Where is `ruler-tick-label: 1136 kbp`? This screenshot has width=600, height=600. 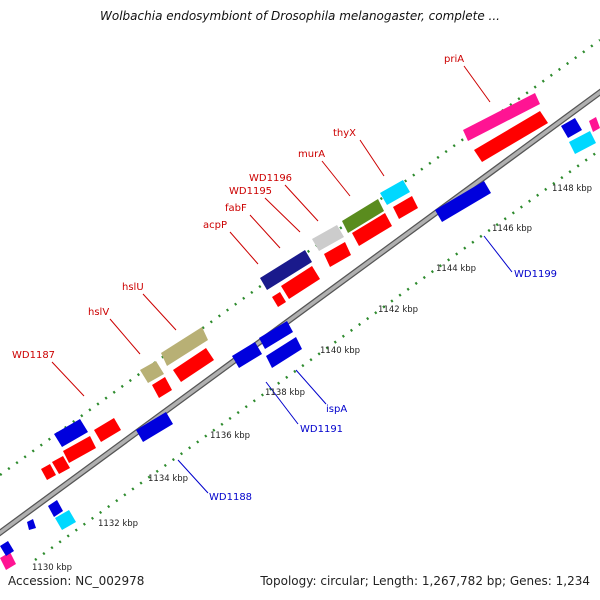
ruler-tick-label: 1136 kbp is located at coordinates (230, 436).